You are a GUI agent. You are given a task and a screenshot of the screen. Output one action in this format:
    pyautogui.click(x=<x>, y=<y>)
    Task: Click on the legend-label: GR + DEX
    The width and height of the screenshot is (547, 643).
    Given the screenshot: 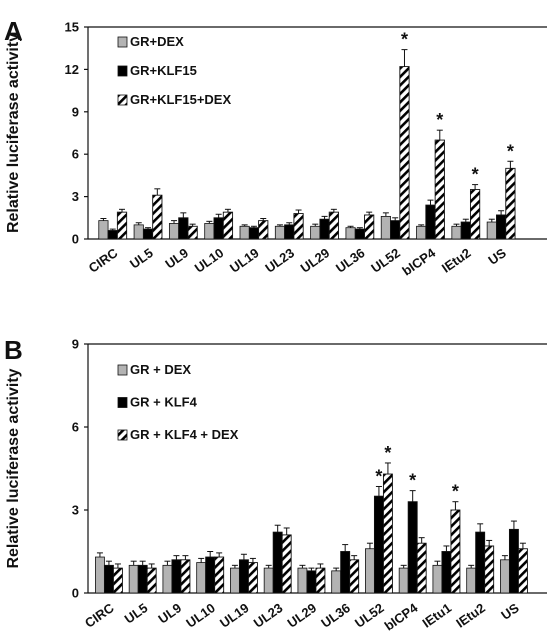 What is the action you would take?
    pyautogui.click(x=160, y=369)
    